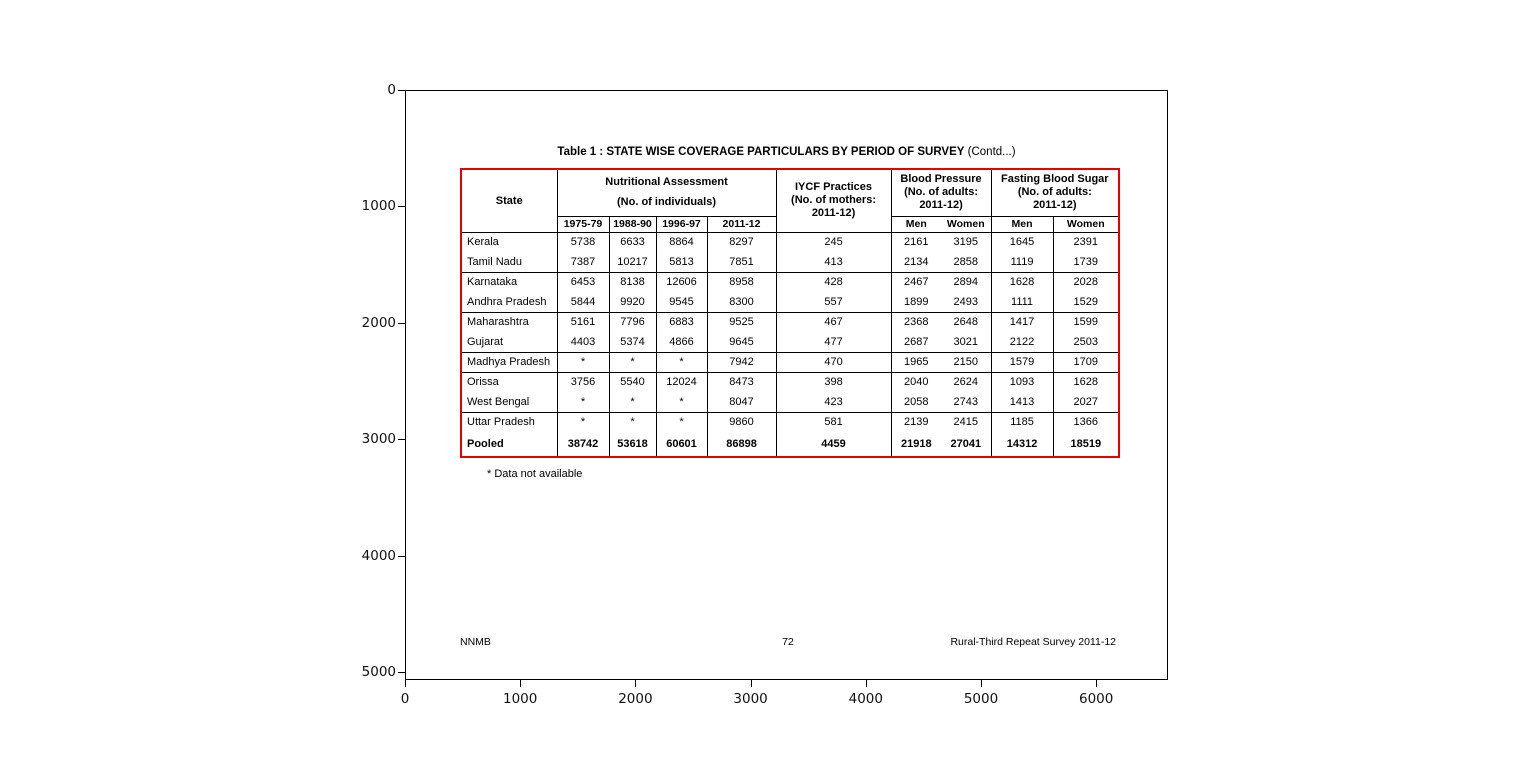 The height and width of the screenshot is (767, 1536). Describe the element at coordinates (507, 301) in the screenshot. I see `state-cell: Andhra Pradesh` at that location.